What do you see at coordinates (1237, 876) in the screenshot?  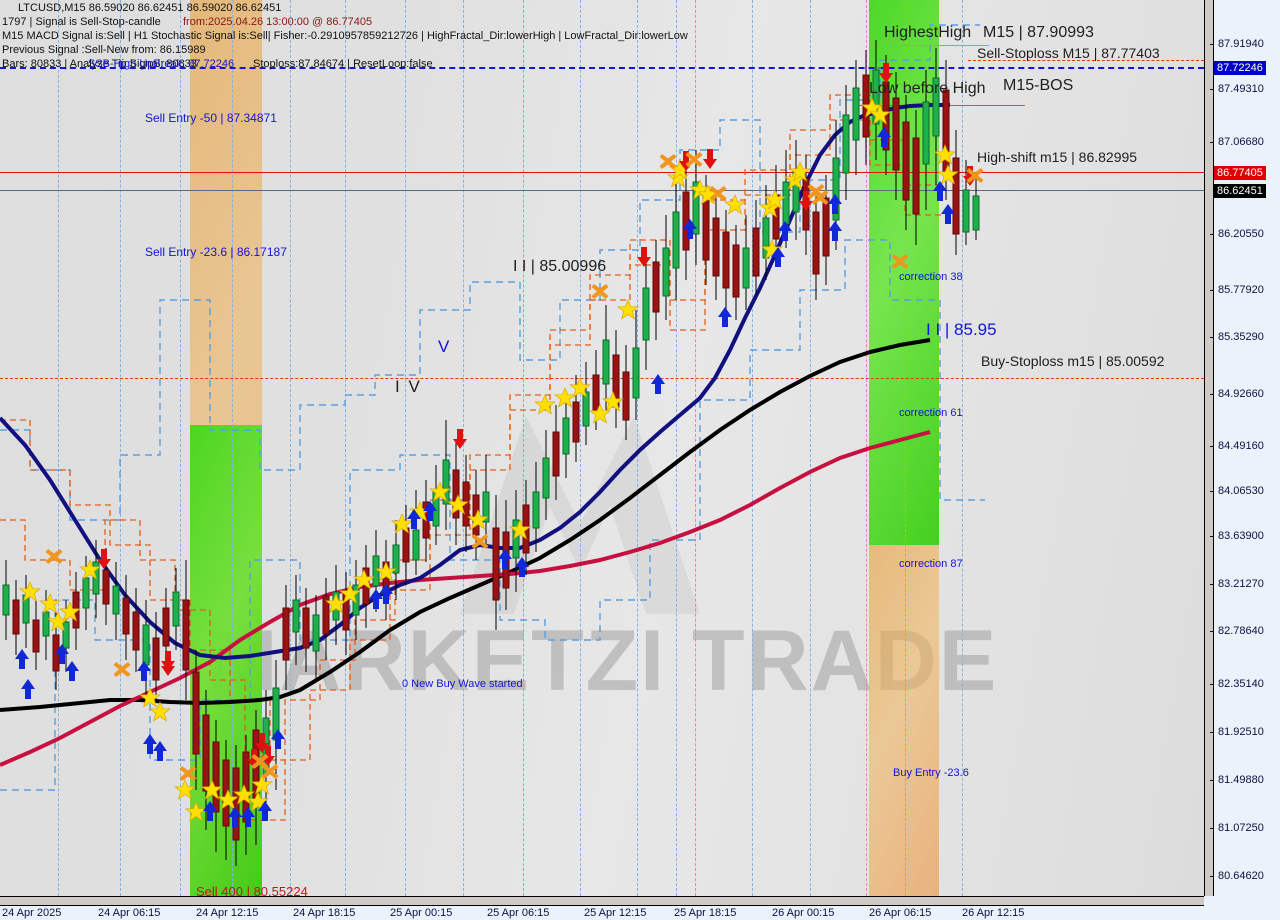 I see `price-tick: 80.64620` at bounding box center [1237, 876].